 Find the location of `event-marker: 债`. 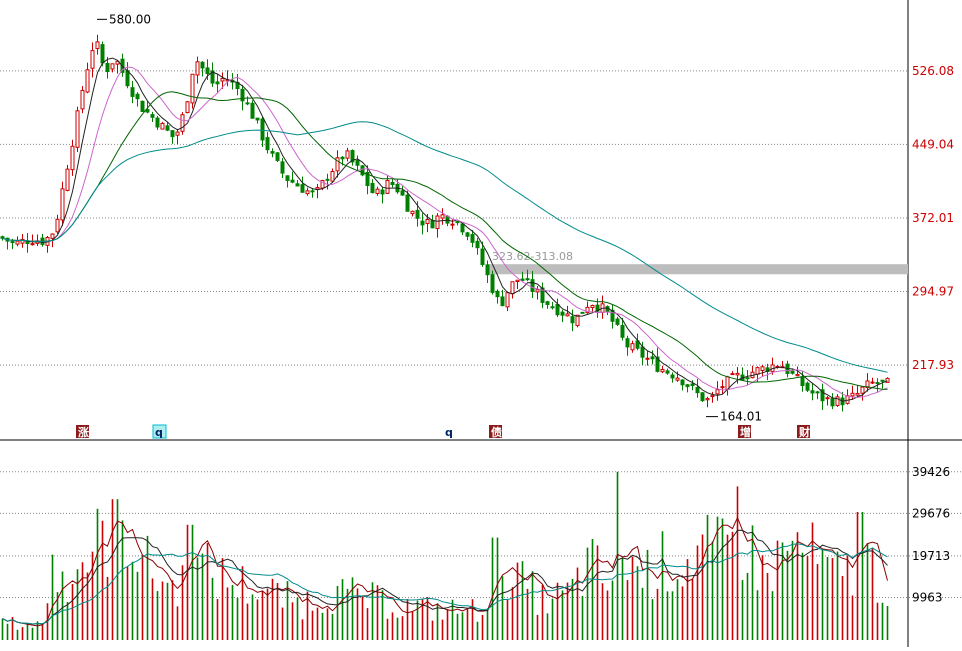

event-marker: 债 is located at coordinates (495, 432).